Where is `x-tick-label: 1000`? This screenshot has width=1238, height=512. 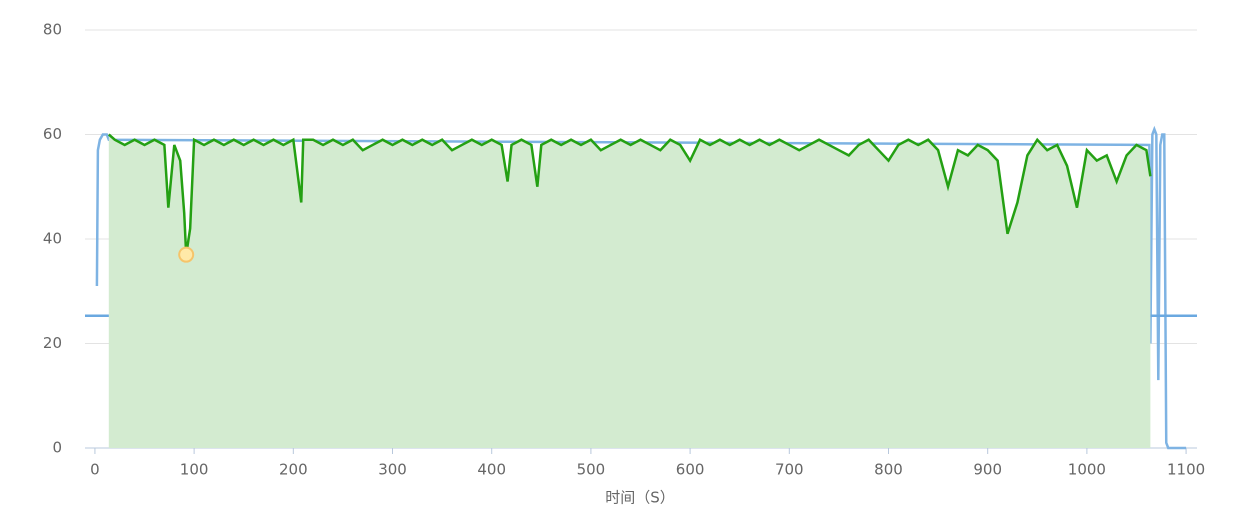
x-tick-label: 1000 is located at coordinates (1087, 470).